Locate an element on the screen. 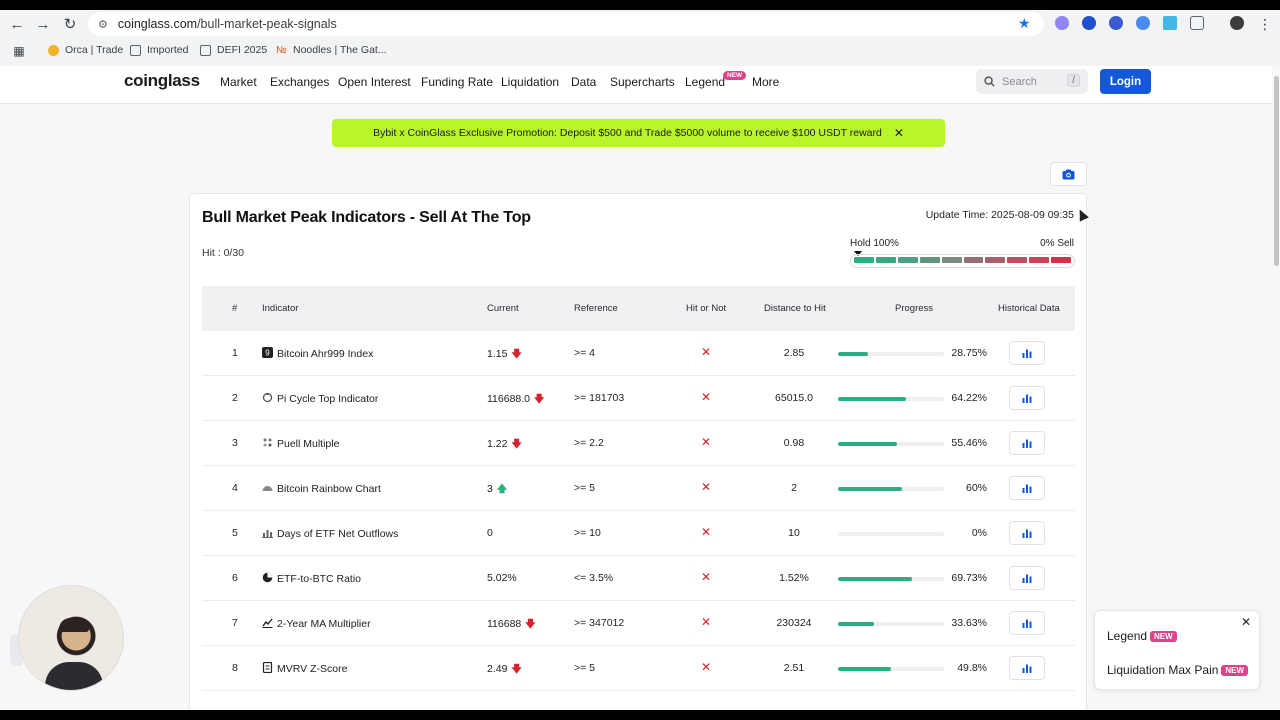 The height and width of the screenshot is (720, 1280). puell-icon is located at coordinates (267, 442).